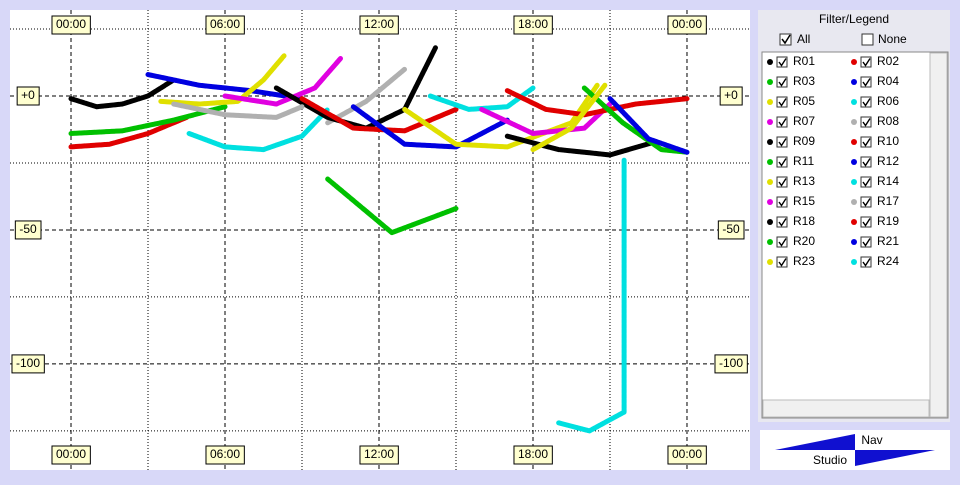 This screenshot has height=485, width=960. I want to click on legend-label: R09, so click(804, 141).